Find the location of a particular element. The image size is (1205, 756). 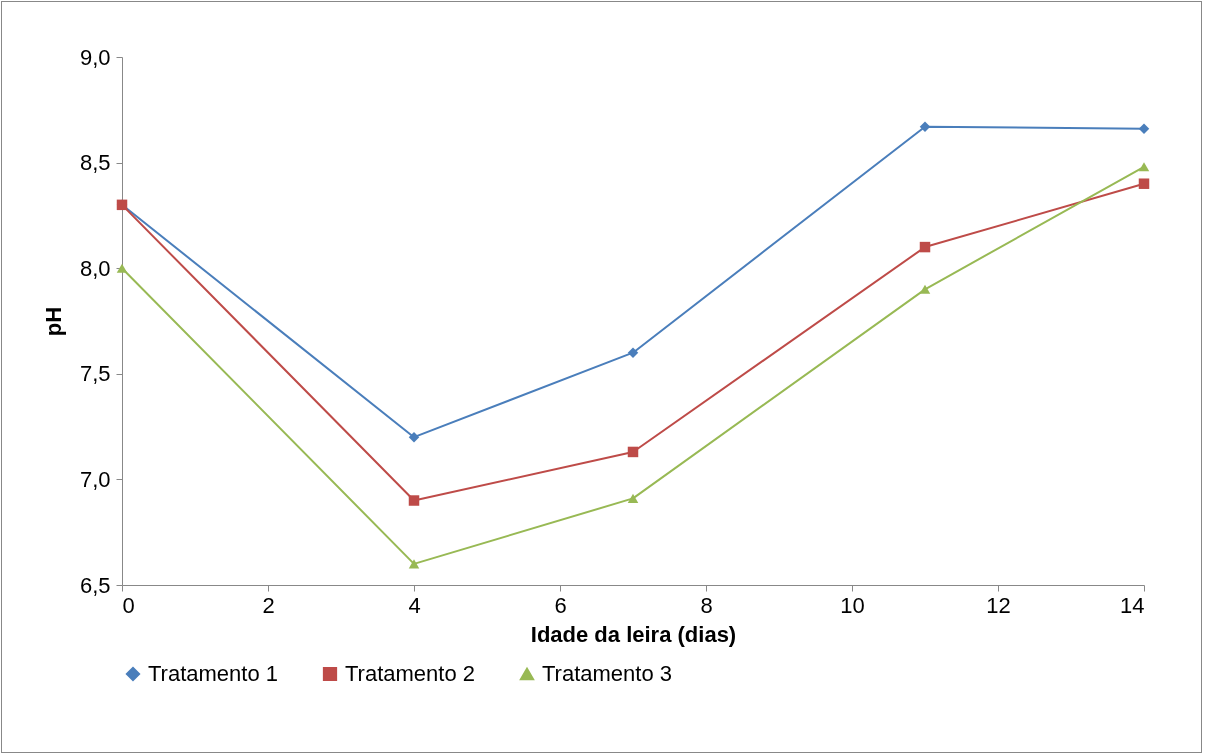

y-tick-label: 9,0 is located at coordinates (95, 57).